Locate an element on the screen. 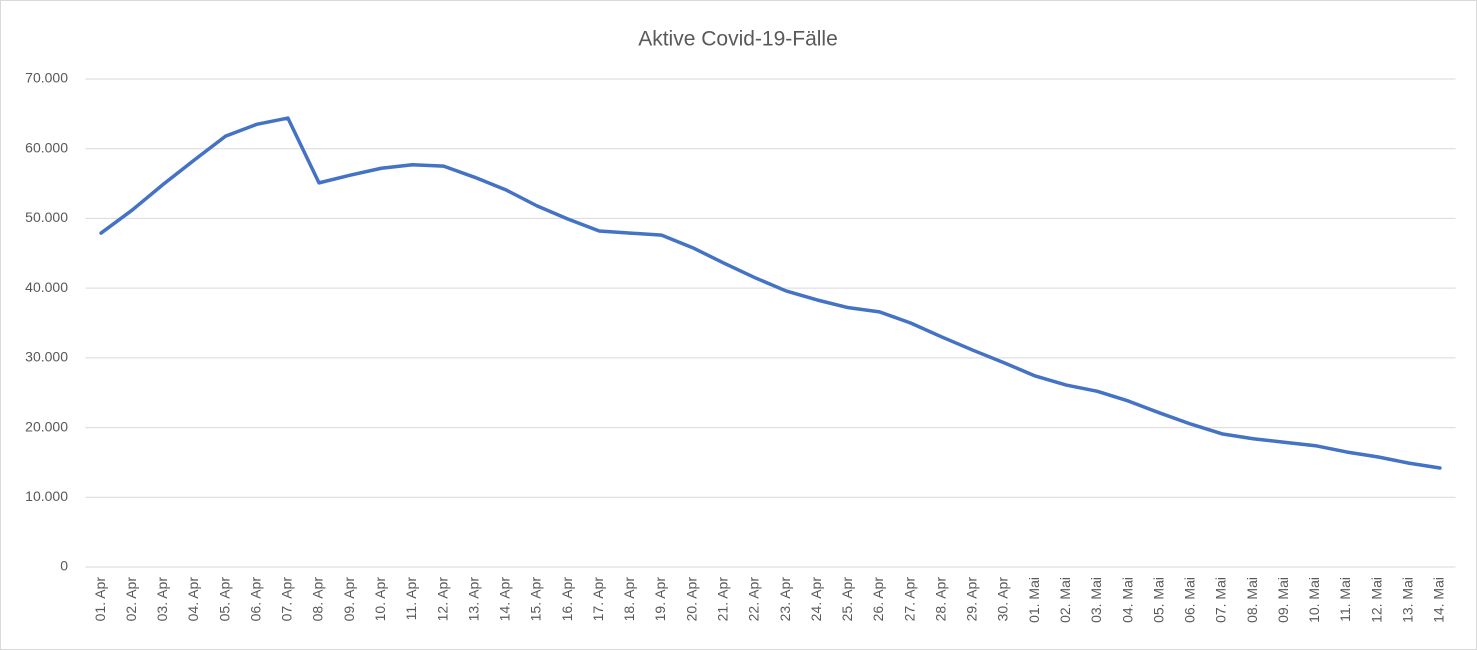 The image size is (1477, 650). x-tick-label: 18. Apr is located at coordinates (629, 599).